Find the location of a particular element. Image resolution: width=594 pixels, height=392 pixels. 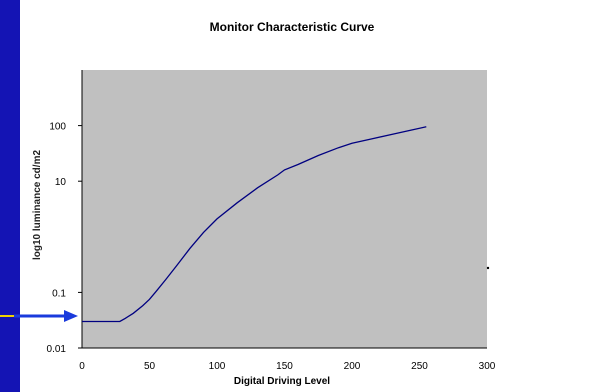

x-tick-label: 100 is located at coordinates (217, 366).